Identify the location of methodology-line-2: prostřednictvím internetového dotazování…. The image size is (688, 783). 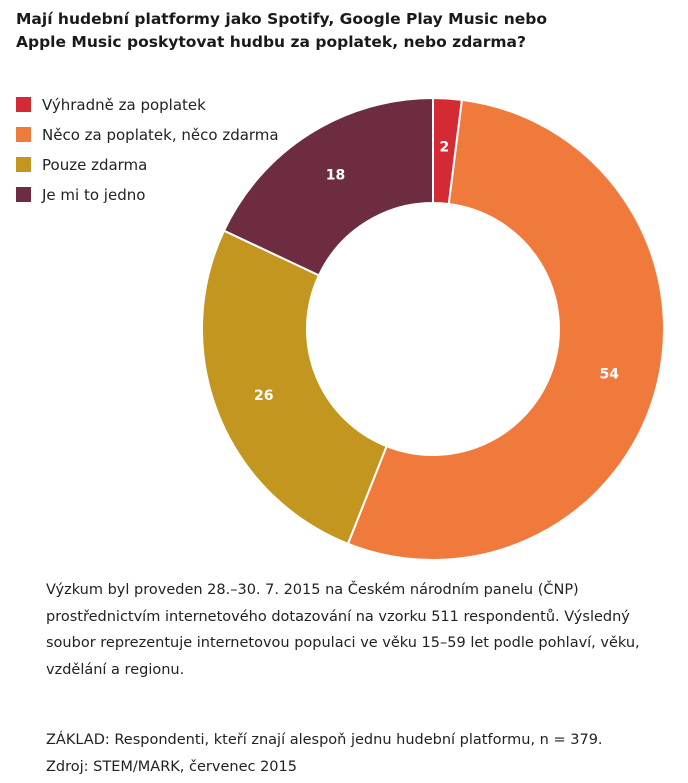
(338, 616).